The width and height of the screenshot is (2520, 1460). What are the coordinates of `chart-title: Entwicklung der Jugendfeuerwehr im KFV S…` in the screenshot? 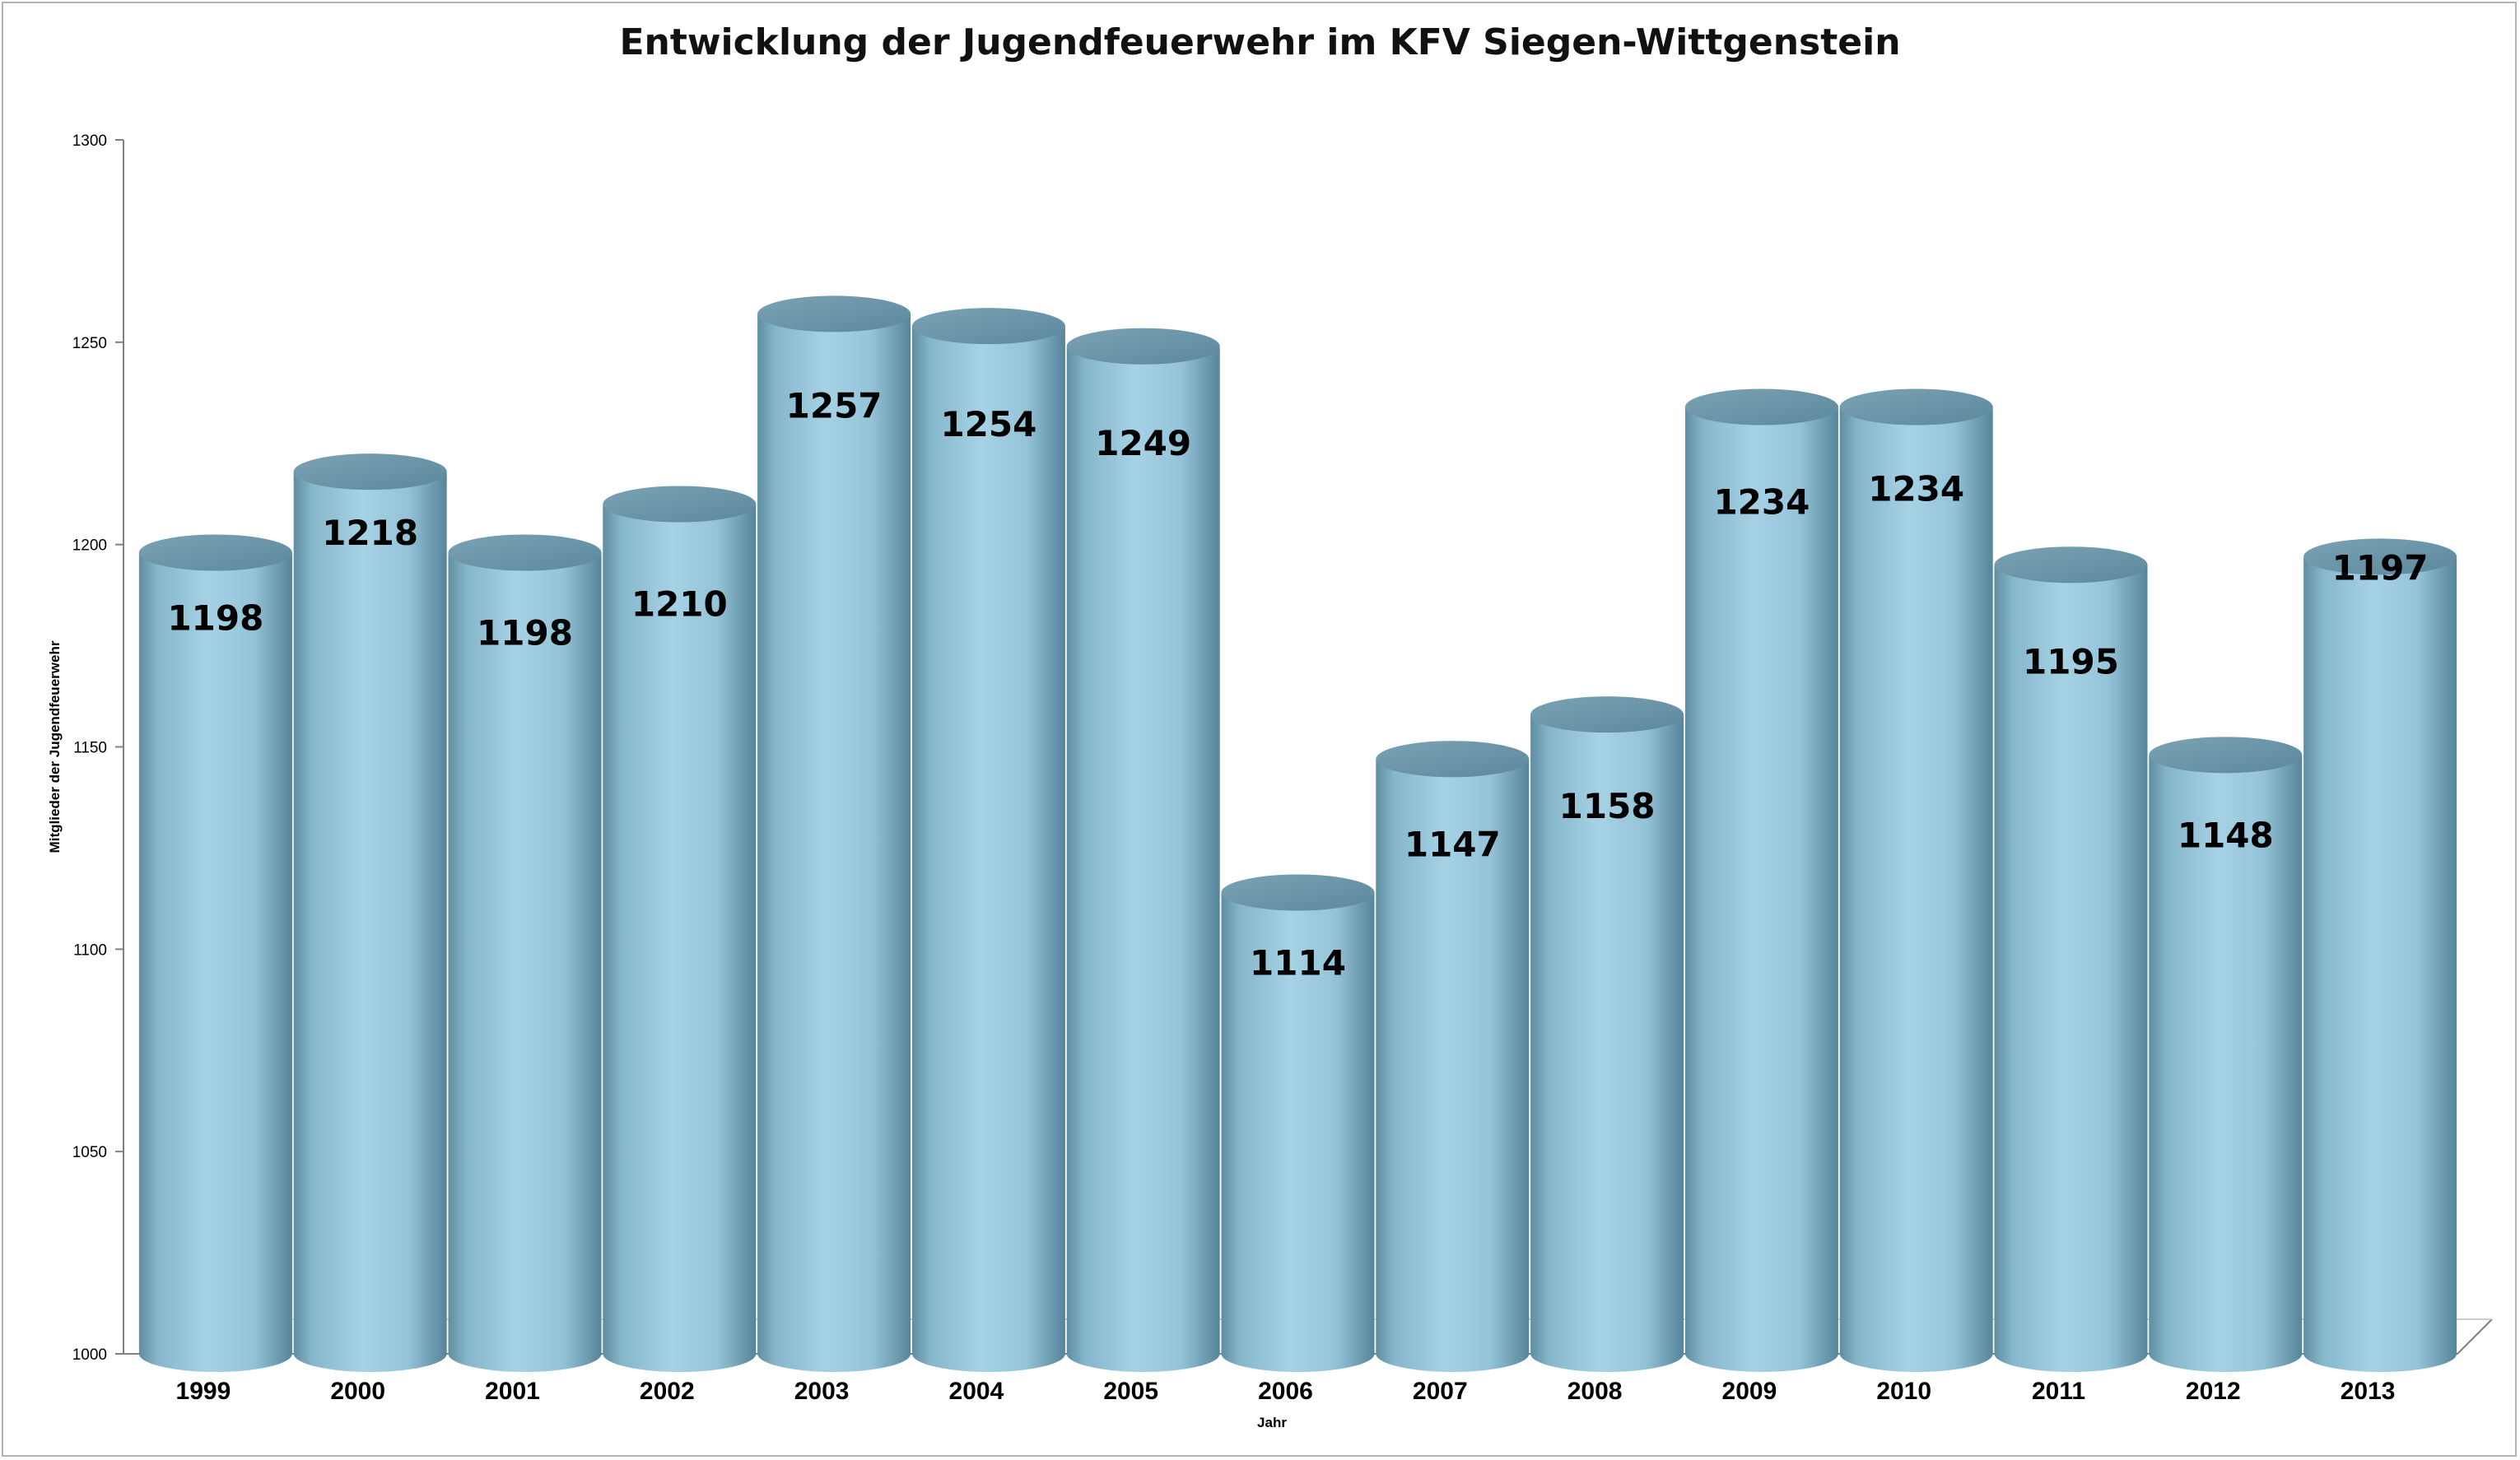 It's located at (1260, 42).